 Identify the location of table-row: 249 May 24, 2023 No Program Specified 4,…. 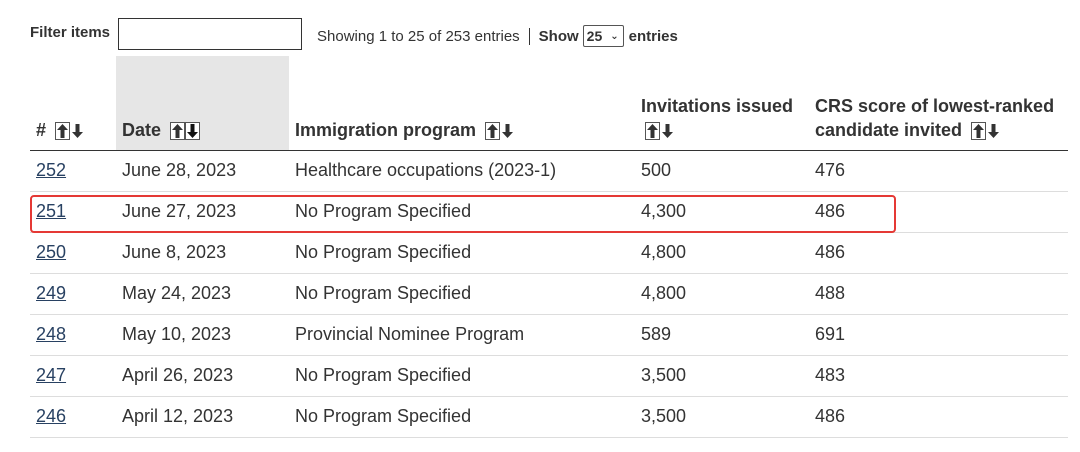
(549, 294).